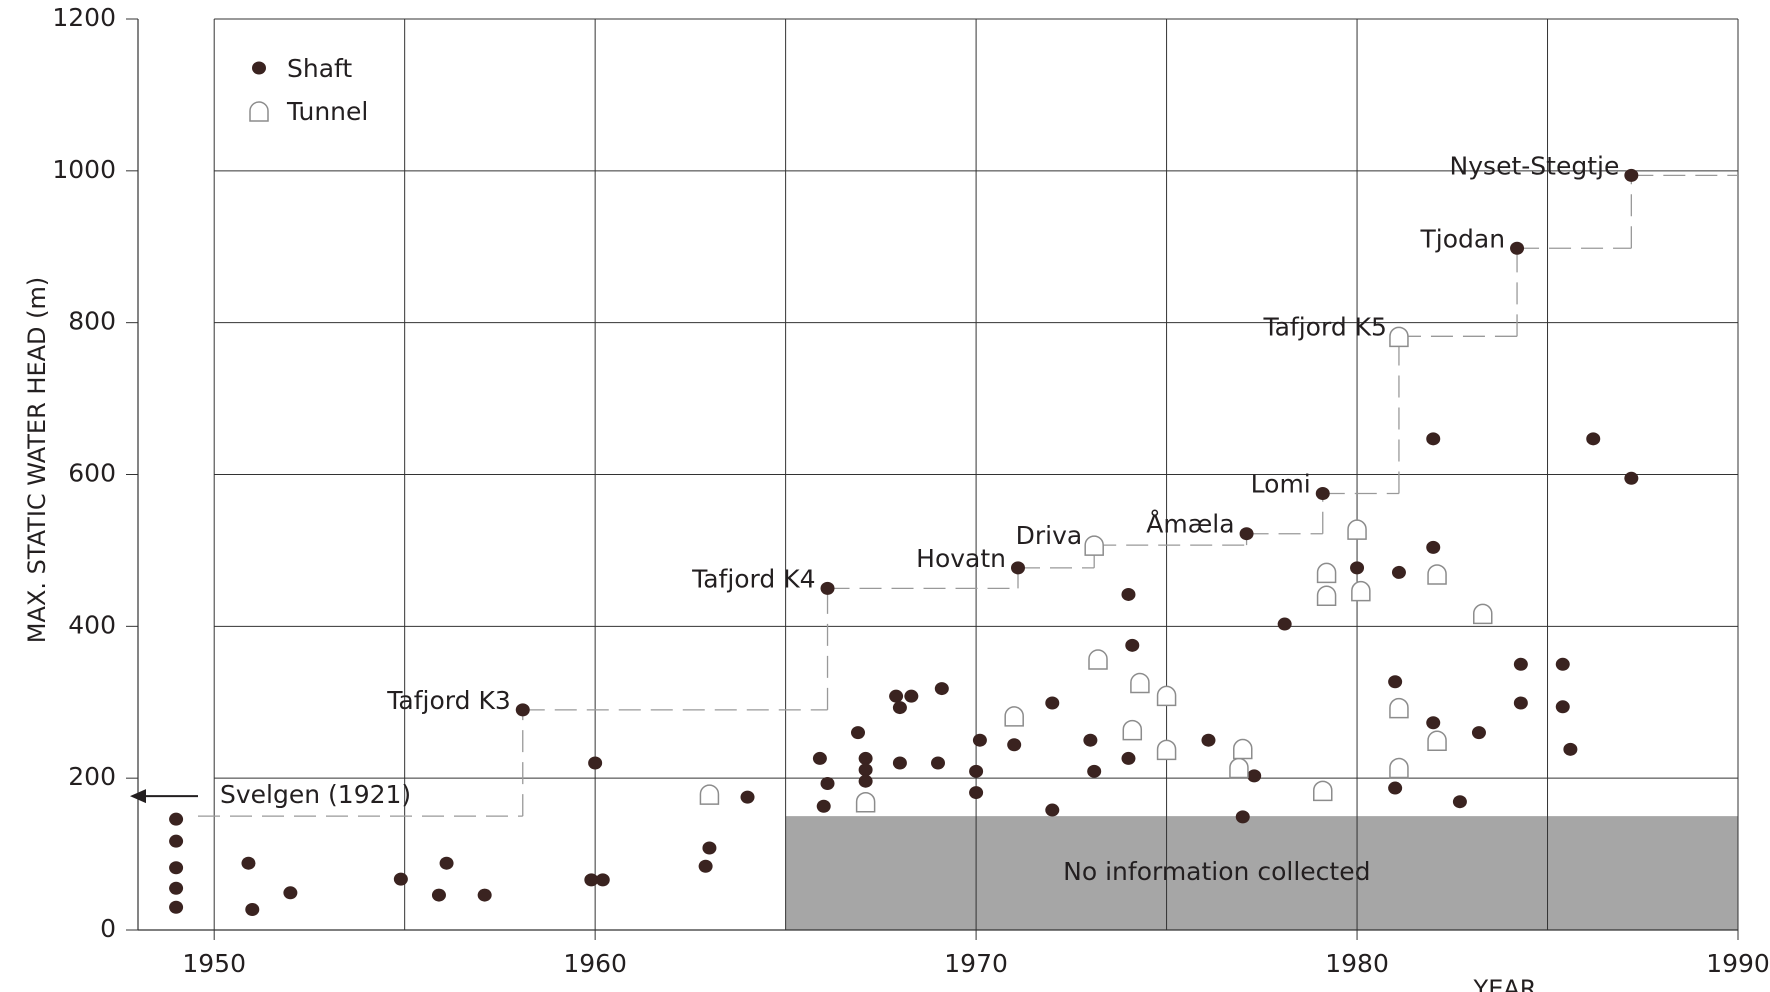 This screenshot has width=1770, height=992. Describe the element at coordinates (753, 578) in the screenshot. I see `annotation-label: Tafjord K4` at that location.